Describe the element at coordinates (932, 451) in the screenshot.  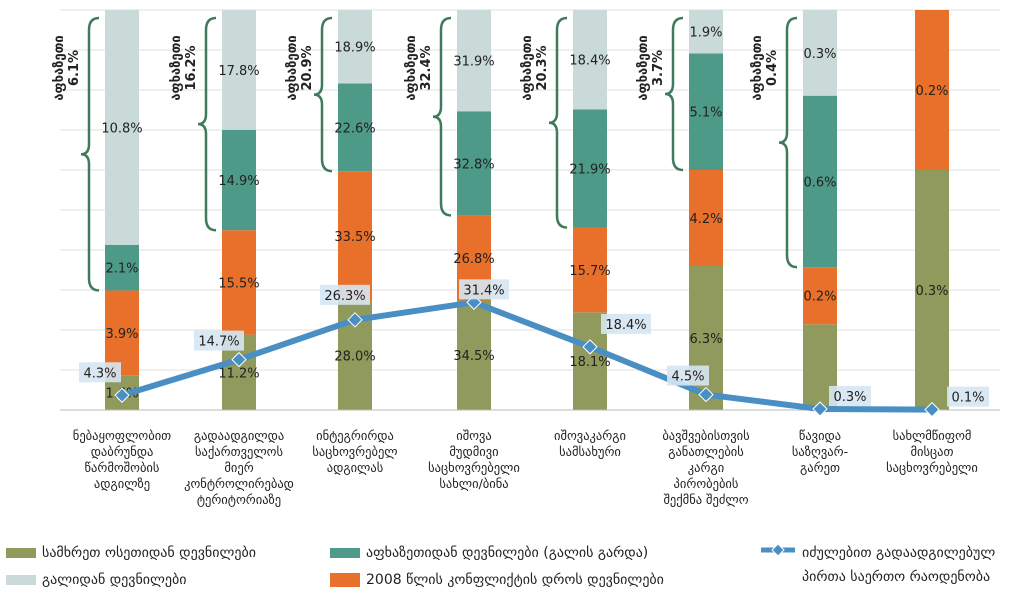
I see `category-label: სახლმწიფომ მისცათ საცხოვრებელი` at that location.